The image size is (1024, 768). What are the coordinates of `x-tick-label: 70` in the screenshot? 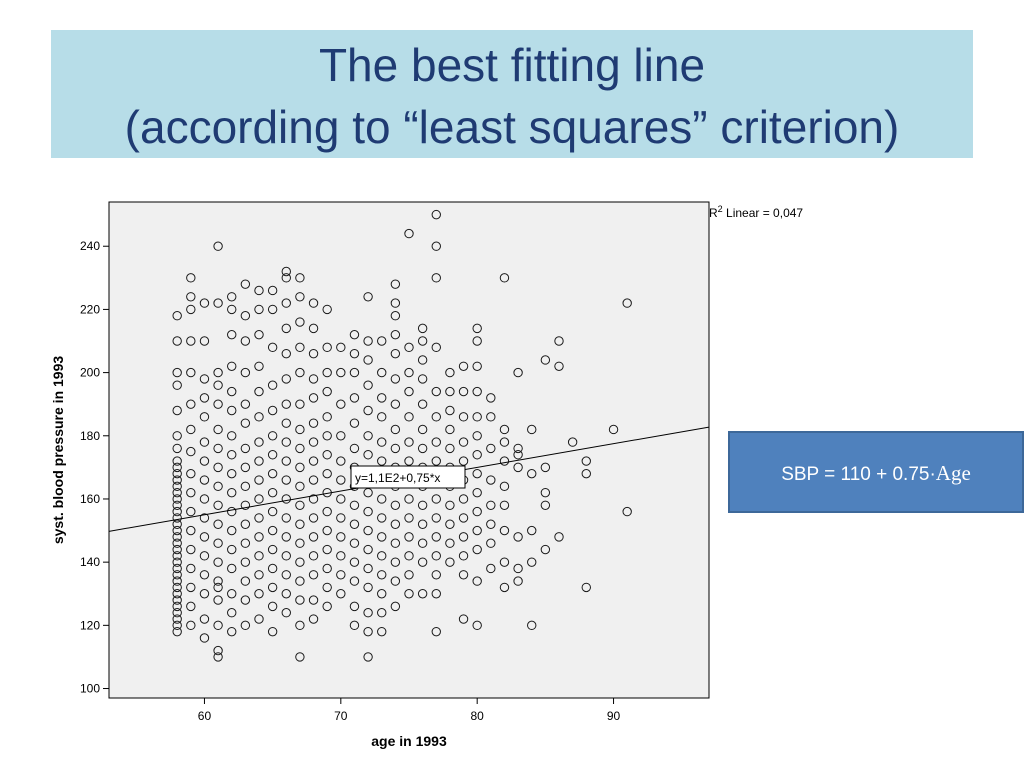 It's located at (341, 716).